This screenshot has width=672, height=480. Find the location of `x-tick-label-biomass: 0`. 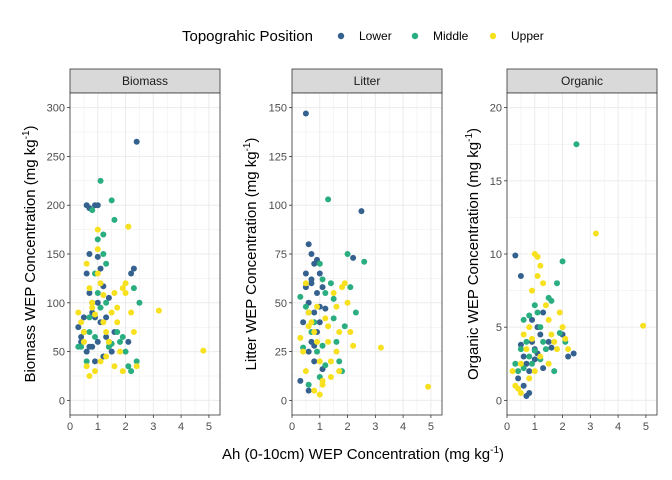

x-tick-label-biomass: 0 is located at coordinates (70, 427).